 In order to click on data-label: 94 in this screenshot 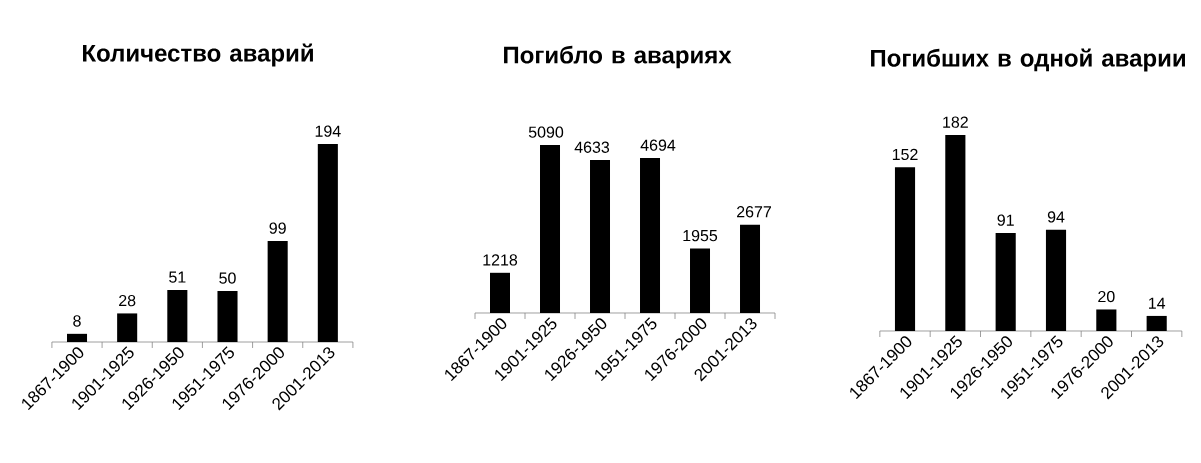, I will do `click(1056, 217)`.